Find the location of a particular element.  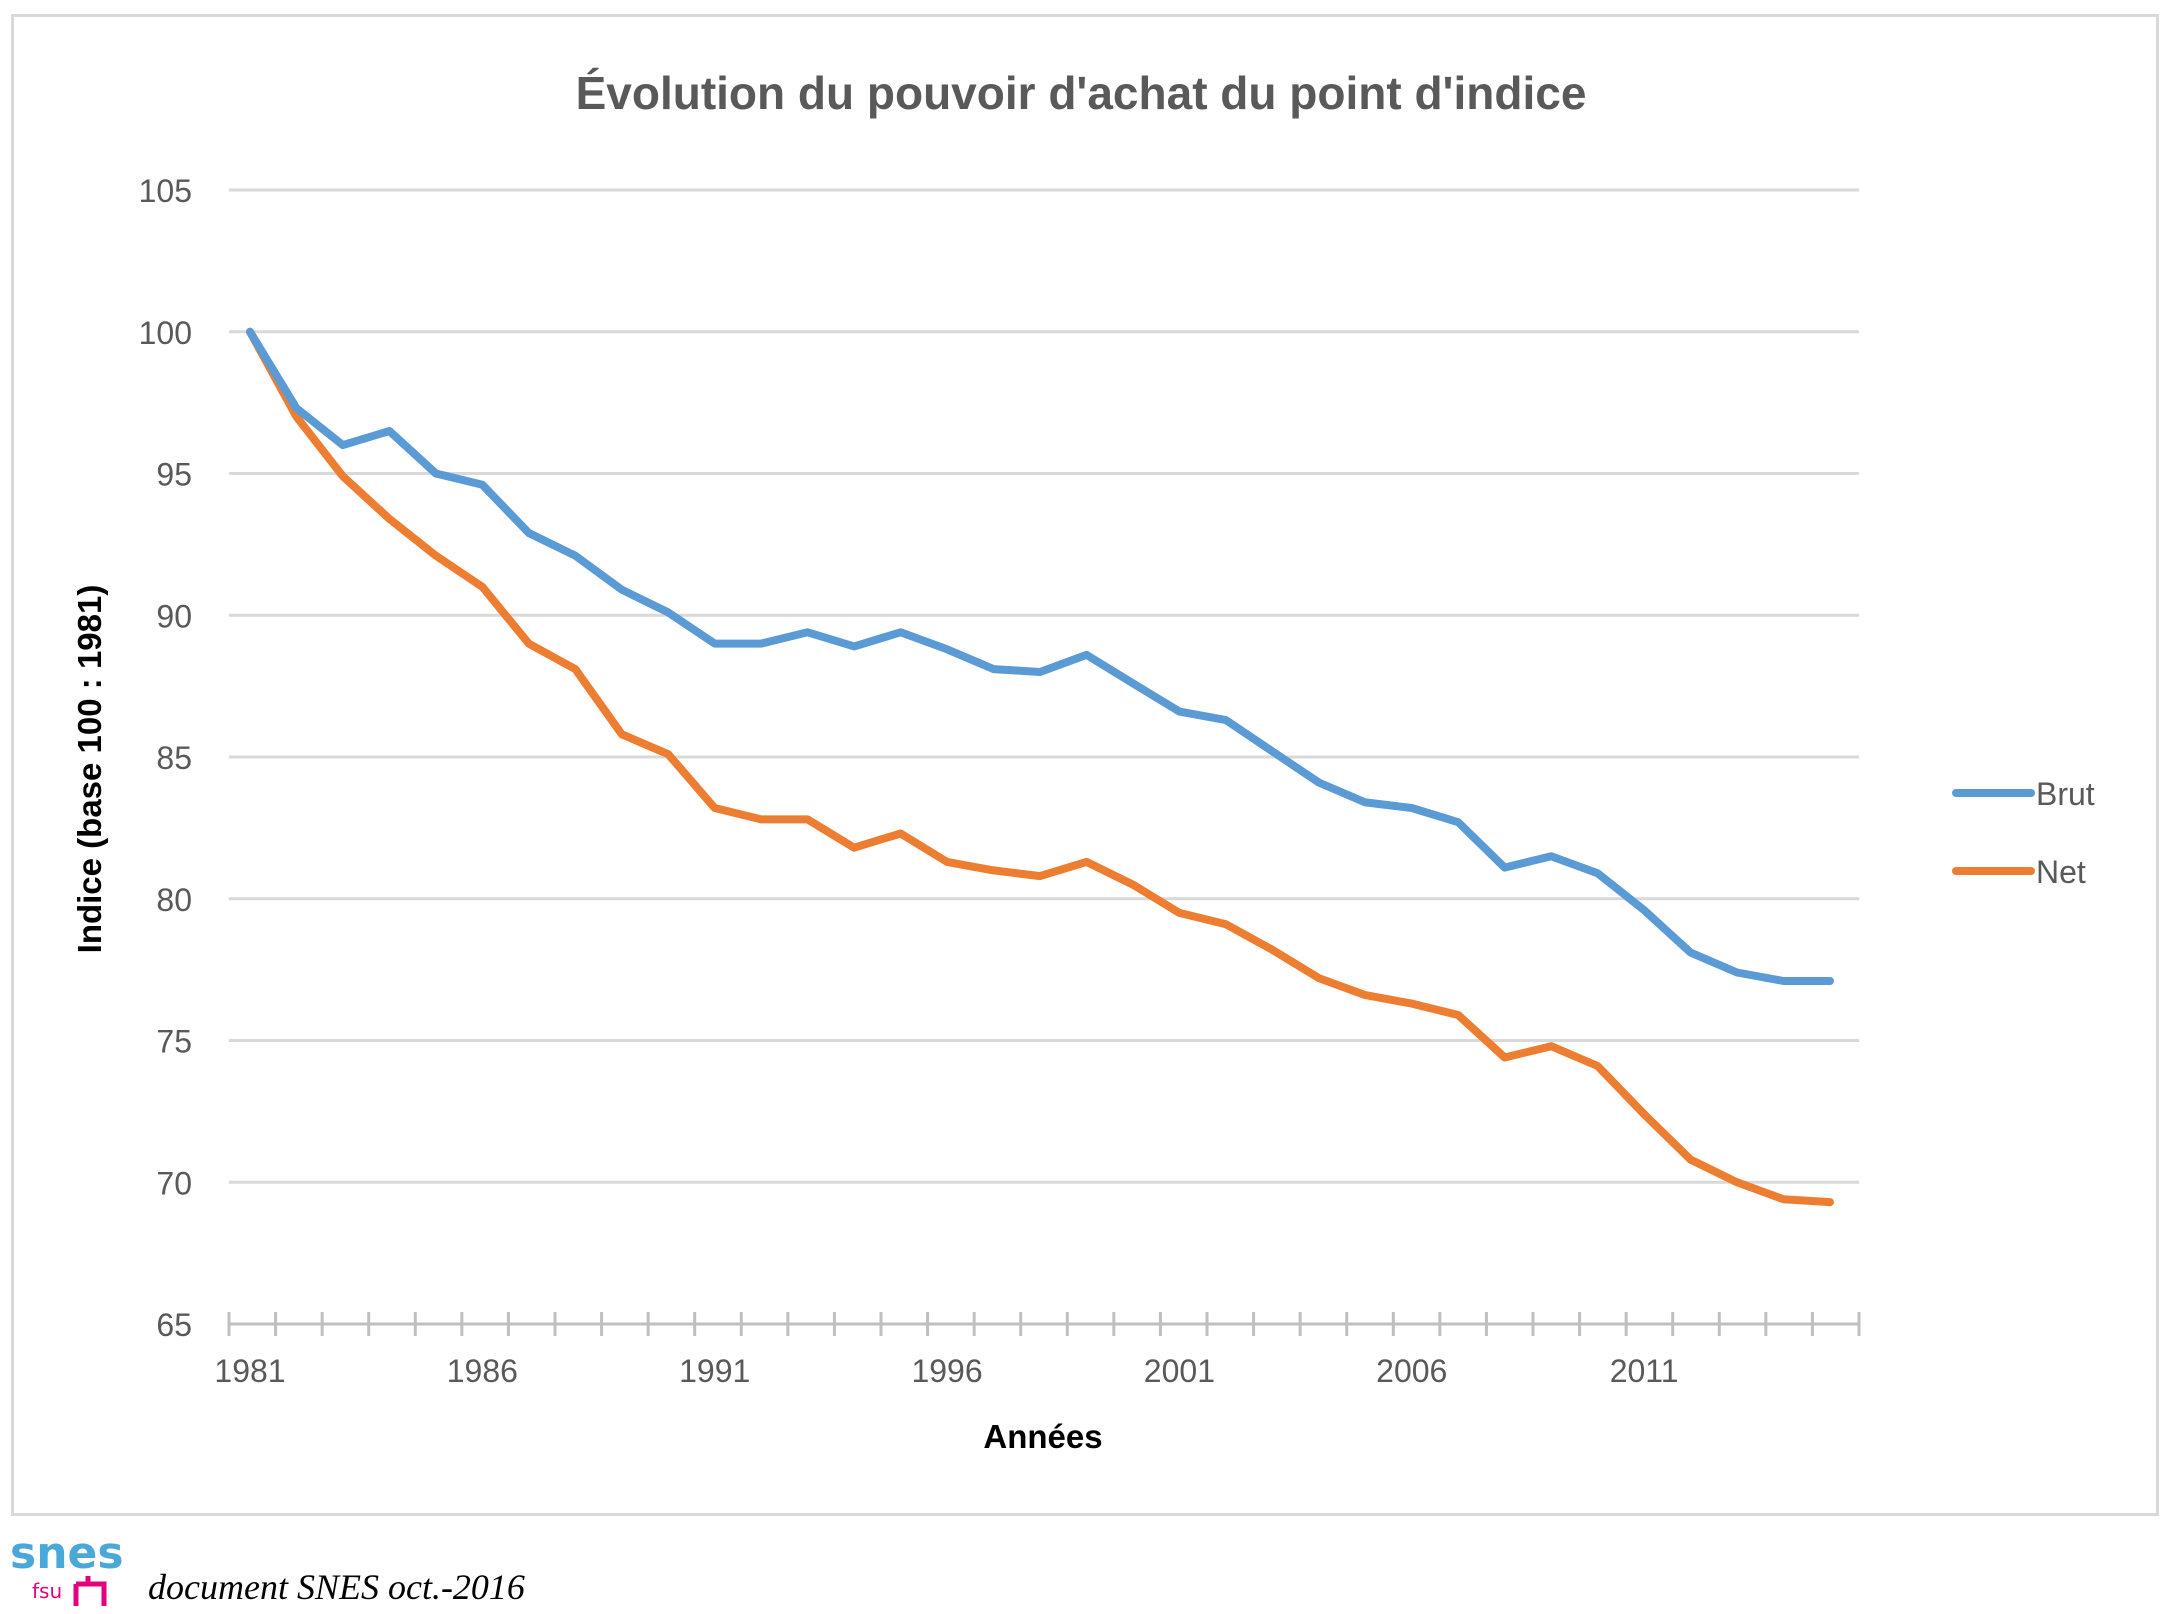

y-tick-label: 105 is located at coordinates (165, 191).